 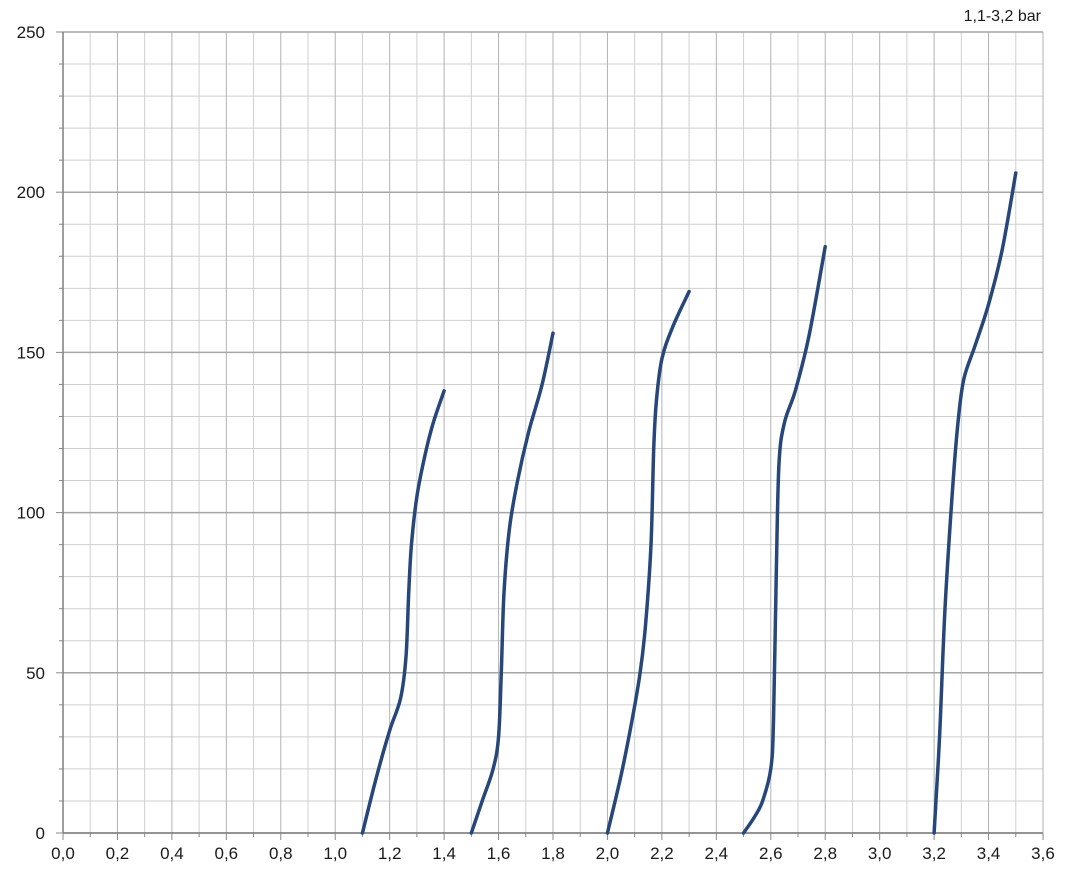 I want to click on x-tick-label: 3,2, so click(x=934, y=853).